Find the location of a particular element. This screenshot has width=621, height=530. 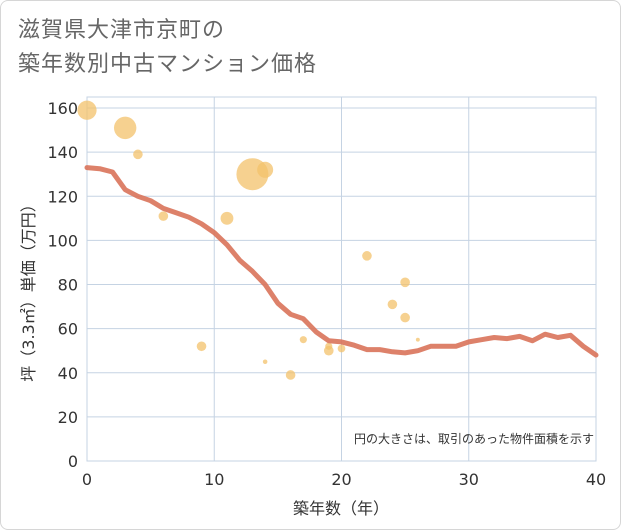

chart-title: 滋賀県大津市京町の 築年数別中古マンション価格 is located at coordinates (167, 48).